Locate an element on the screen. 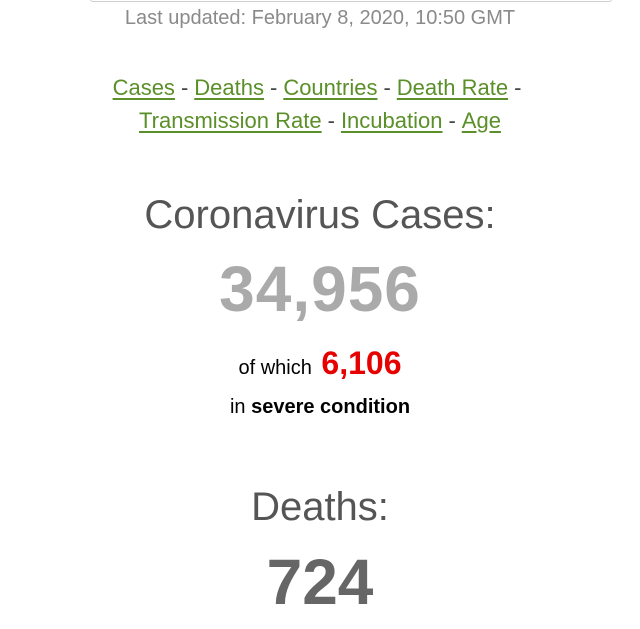 The height and width of the screenshot is (629, 640). nav-link-death-rate: Death Rate is located at coordinates (452, 87).